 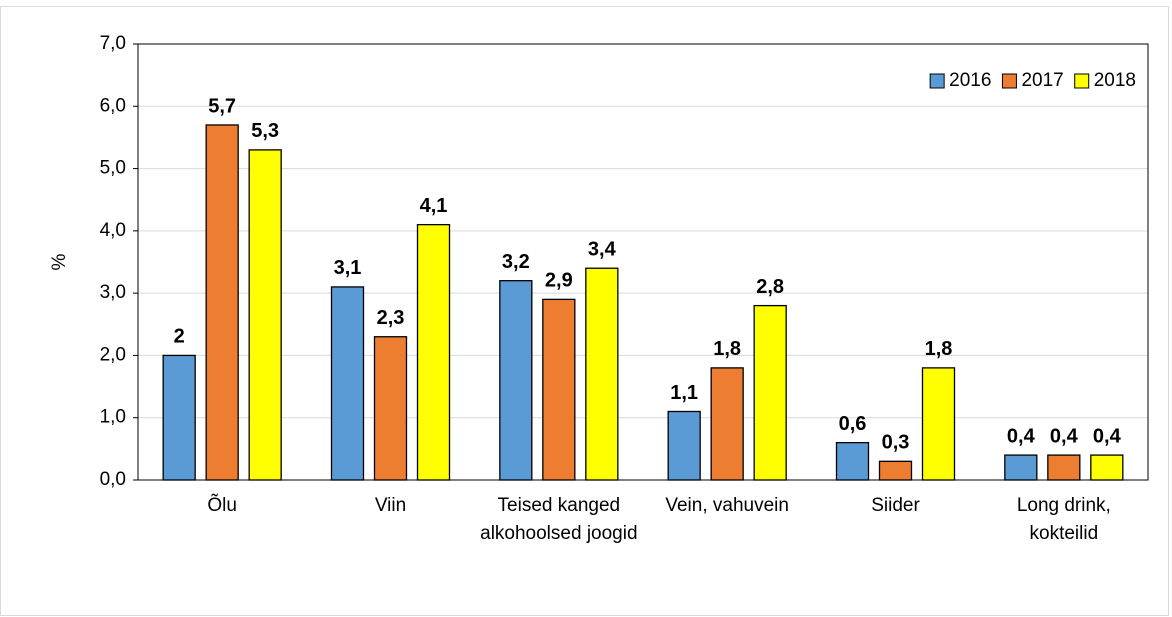 I want to click on x-tick-label: Viin, so click(x=390, y=505).